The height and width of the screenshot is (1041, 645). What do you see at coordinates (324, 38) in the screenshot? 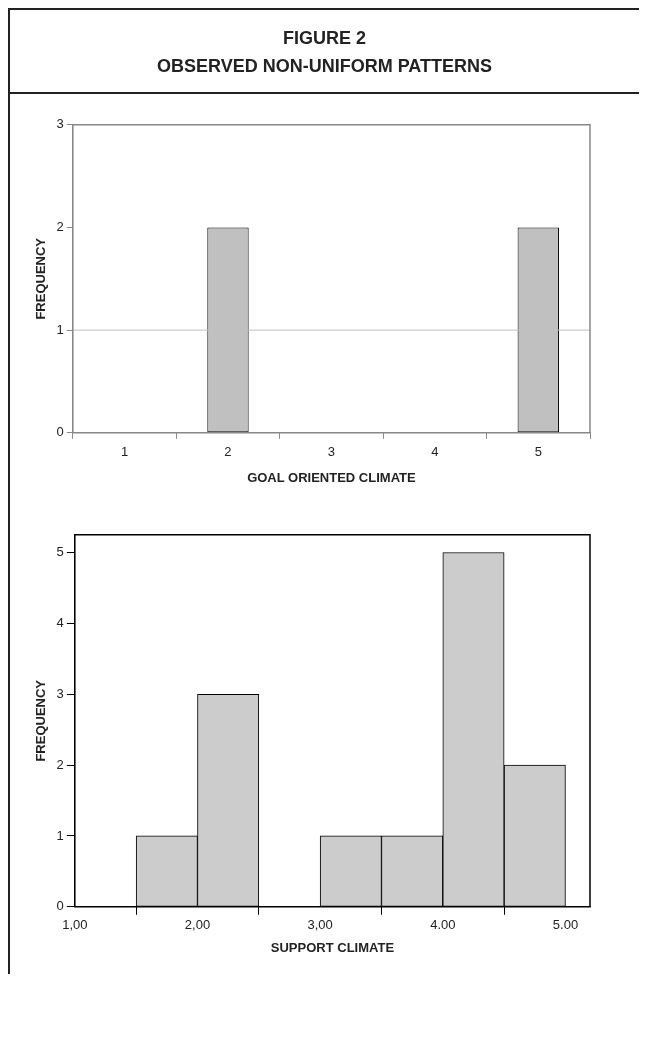
I see `chart-title: FIGURE 2` at bounding box center [324, 38].